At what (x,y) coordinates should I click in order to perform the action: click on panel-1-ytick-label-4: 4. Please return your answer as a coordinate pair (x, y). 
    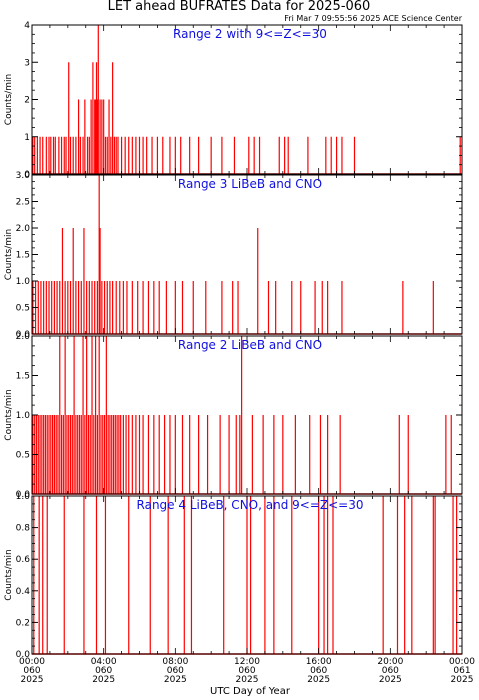
    Looking at the image, I should click on (27, 26).